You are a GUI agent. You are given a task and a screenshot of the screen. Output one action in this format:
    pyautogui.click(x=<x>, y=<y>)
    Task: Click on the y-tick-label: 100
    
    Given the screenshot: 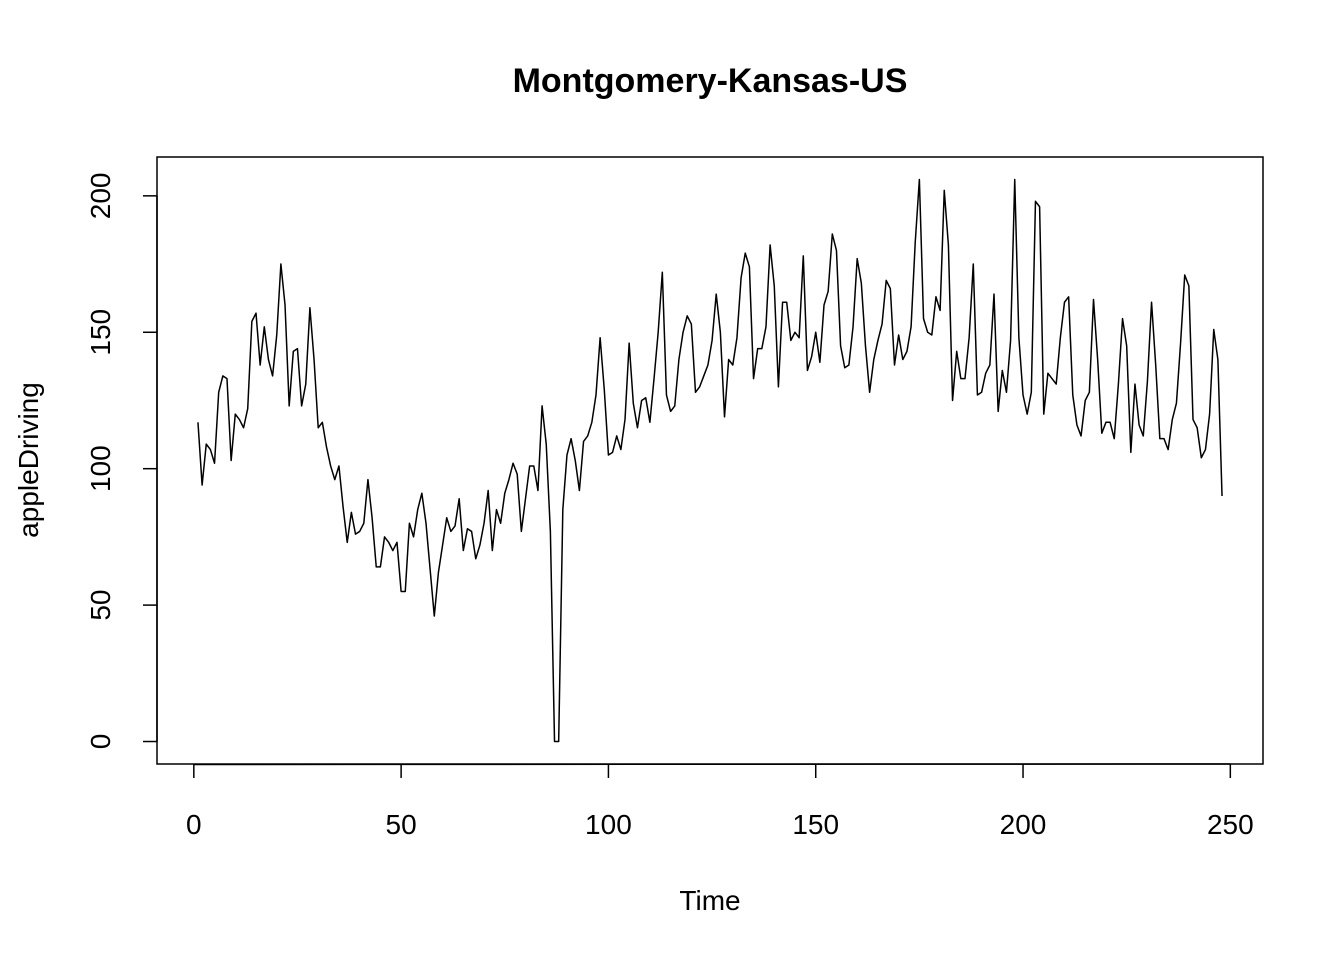 What is the action you would take?
    pyautogui.click(x=100, y=468)
    